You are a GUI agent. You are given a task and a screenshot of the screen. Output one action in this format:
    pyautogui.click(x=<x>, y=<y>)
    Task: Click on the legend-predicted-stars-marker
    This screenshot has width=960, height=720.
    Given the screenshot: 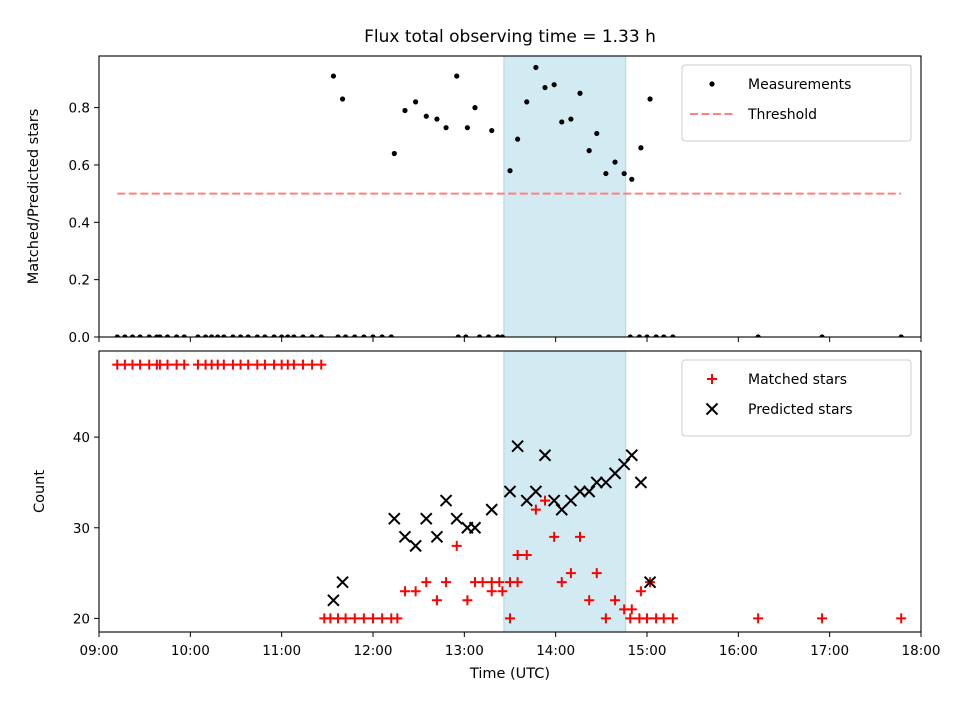 What is the action you would take?
    pyautogui.click(x=712, y=409)
    